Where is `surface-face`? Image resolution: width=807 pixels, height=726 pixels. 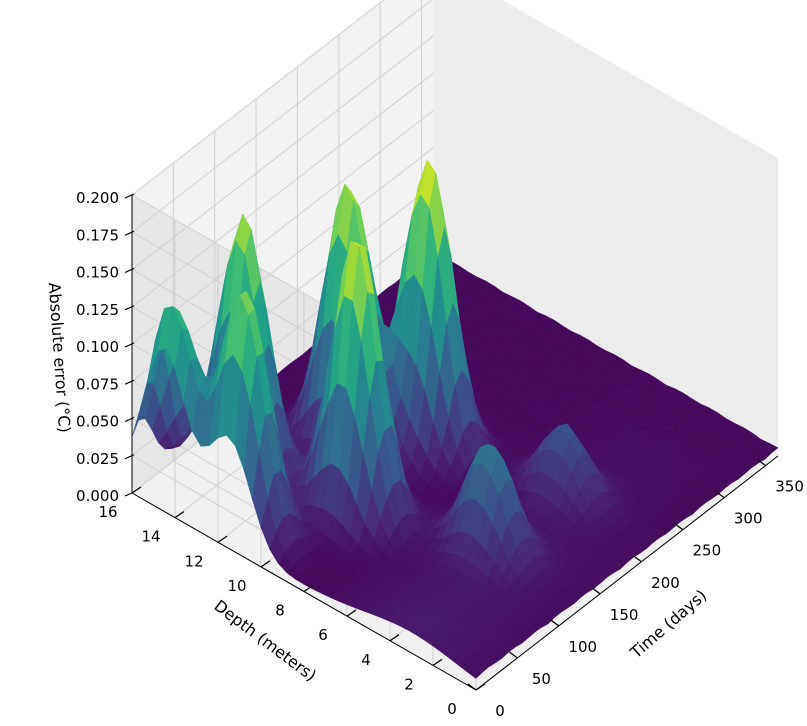
surface-face is located at coordinates (475, 672).